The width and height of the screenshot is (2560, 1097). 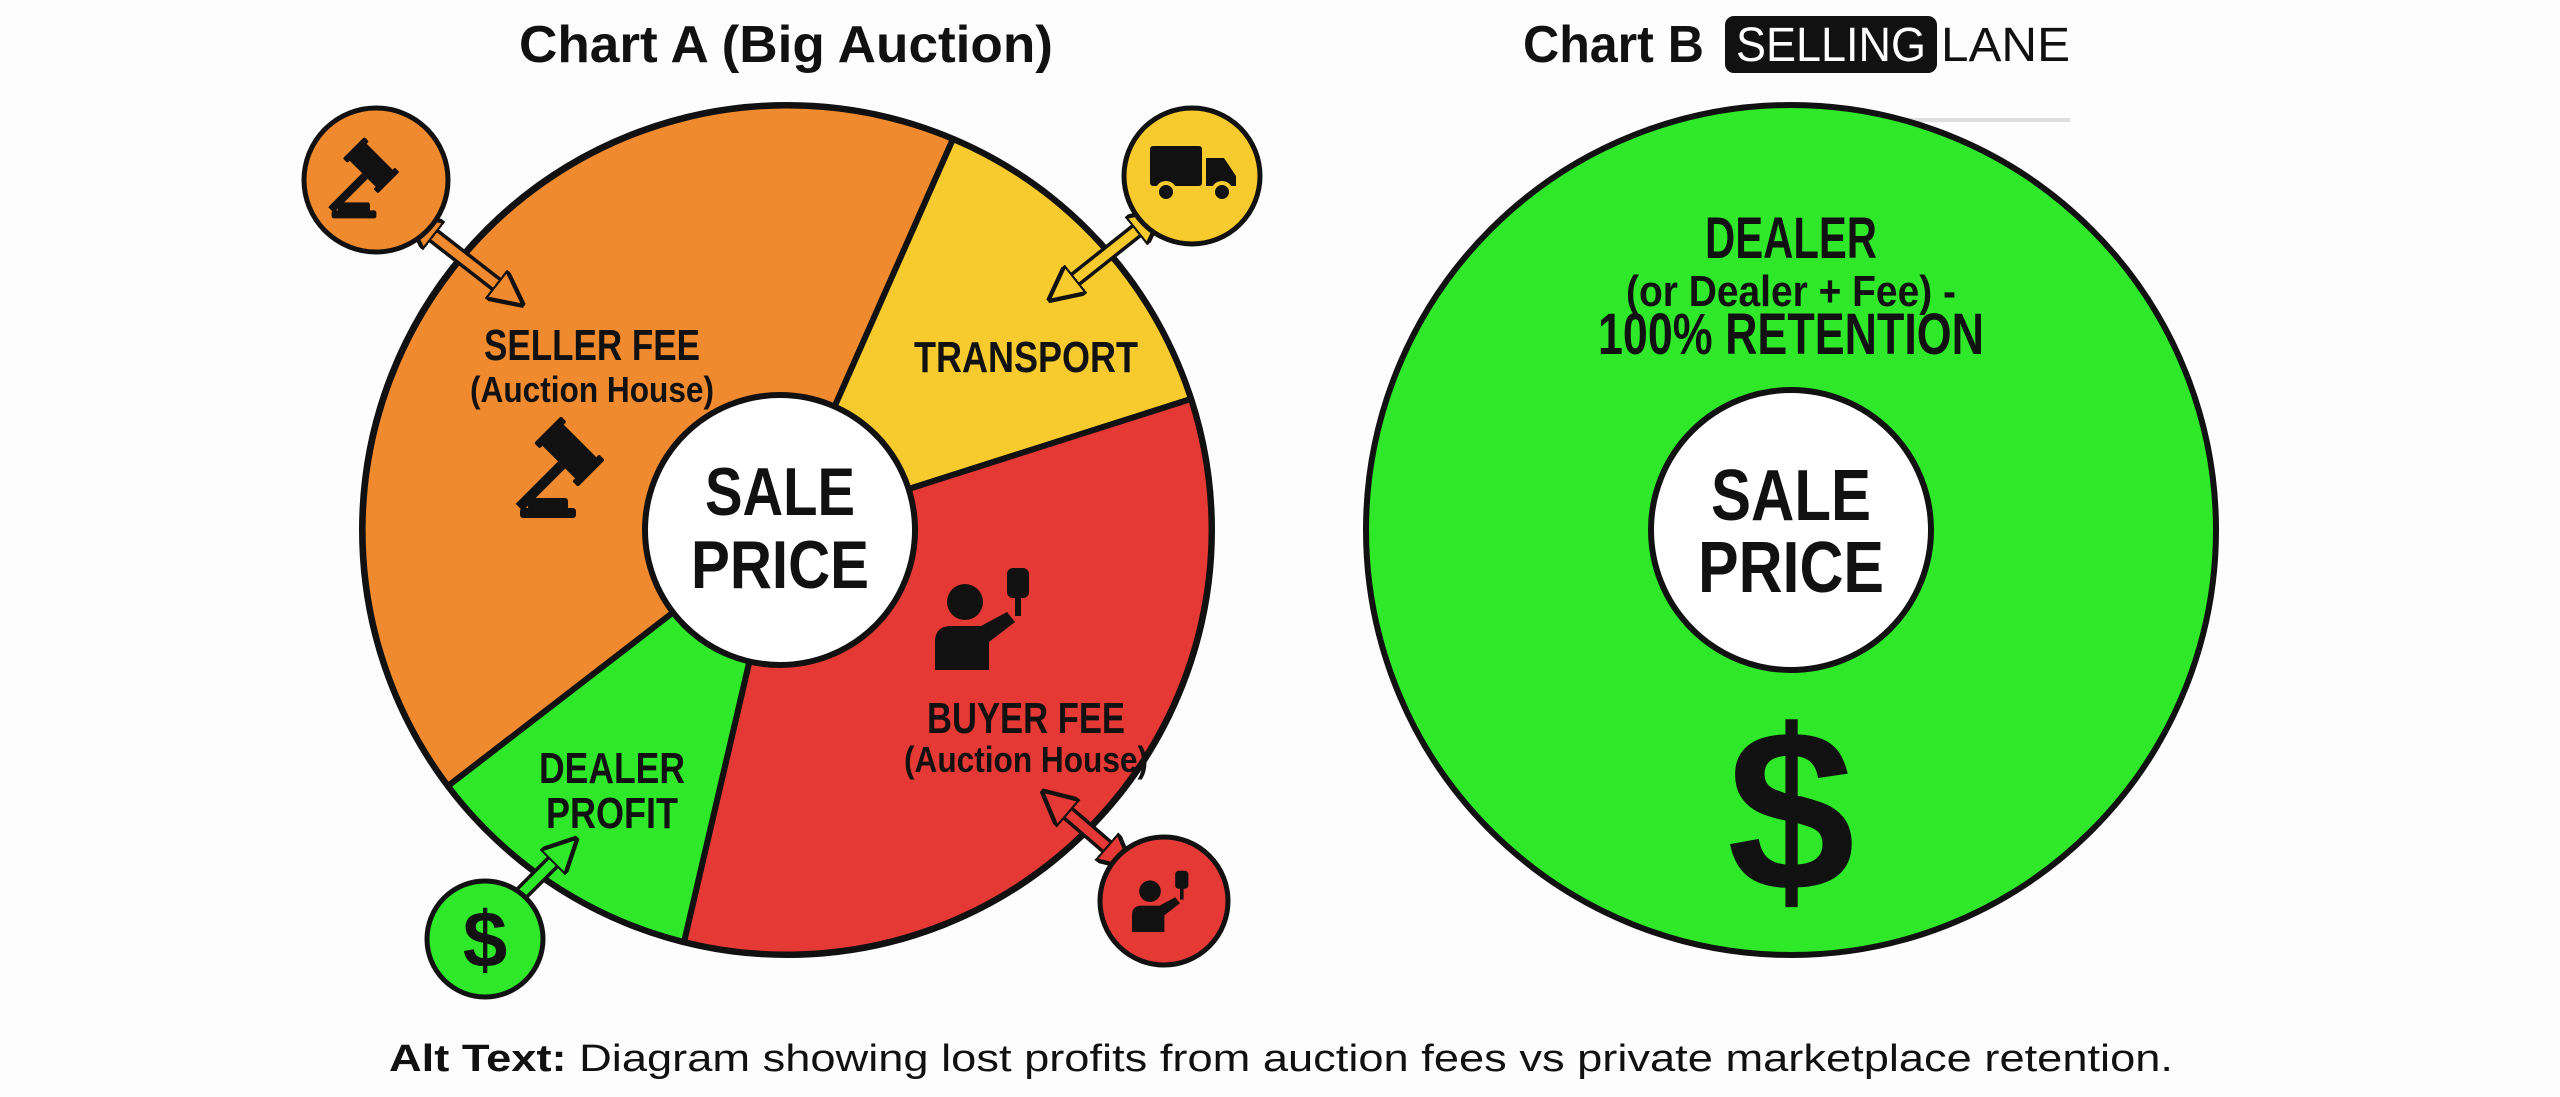 I want to click on chart-a-title: Chart A (Big Auction), so click(x=786, y=45).